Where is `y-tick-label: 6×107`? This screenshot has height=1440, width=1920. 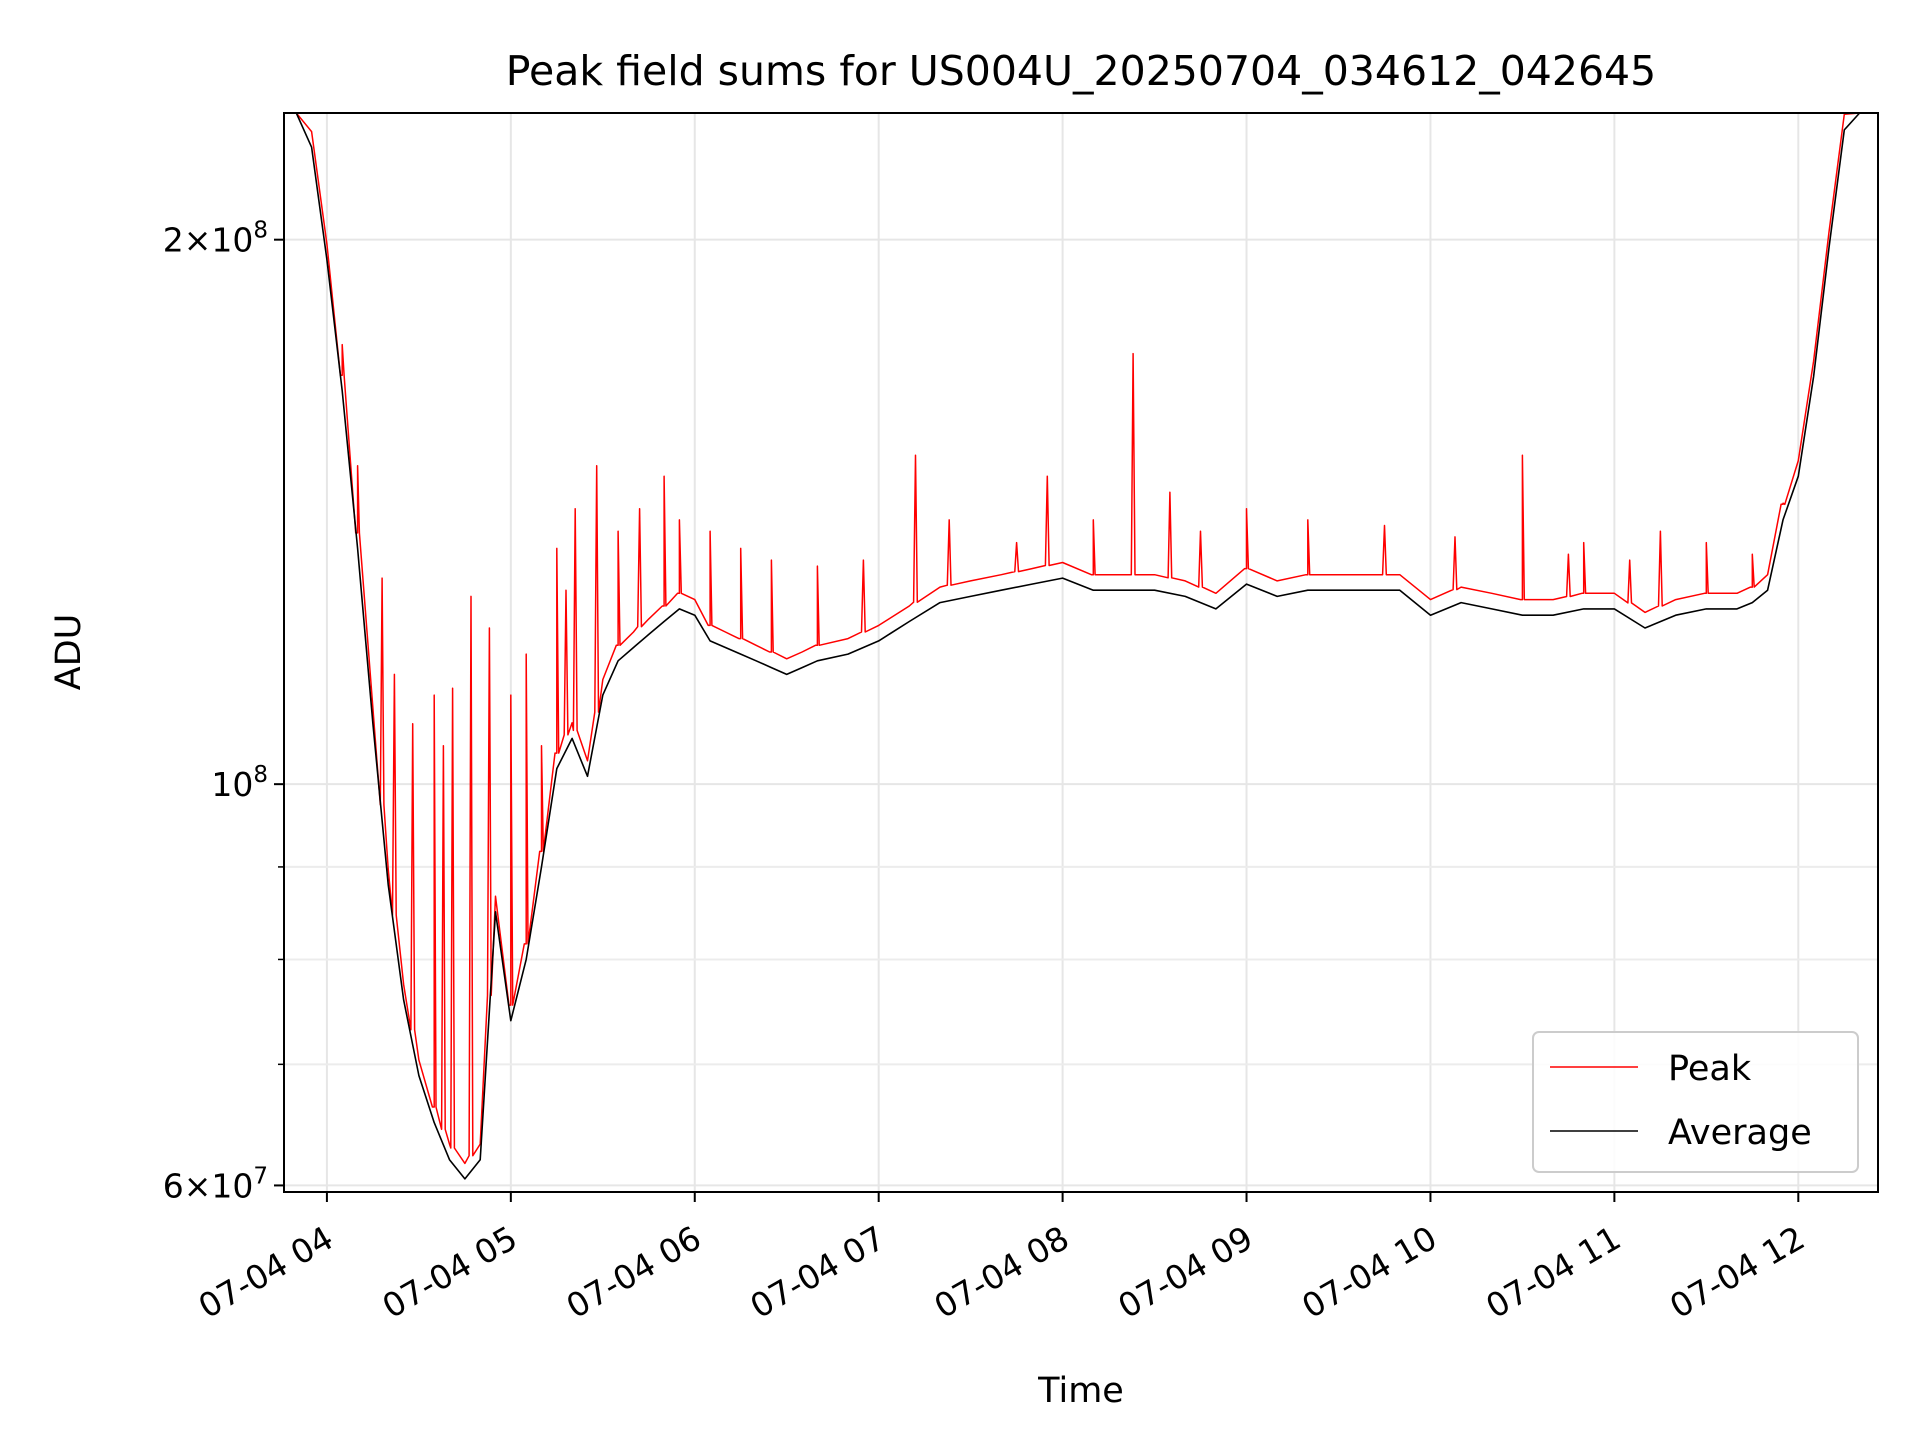
y-tick-label: 6×107 is located at coordinates (215, 1184).